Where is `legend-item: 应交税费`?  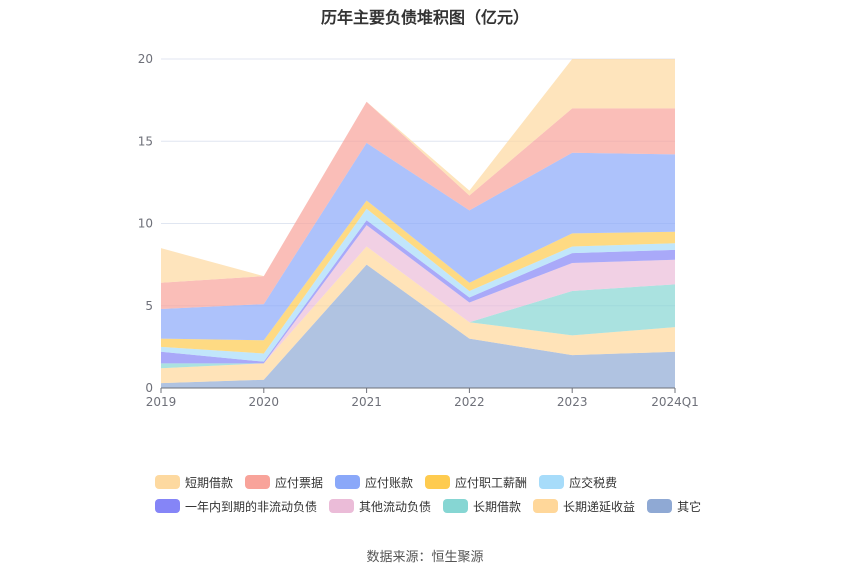 legend-item: 应交税费 is located at coordinates (578, 482).